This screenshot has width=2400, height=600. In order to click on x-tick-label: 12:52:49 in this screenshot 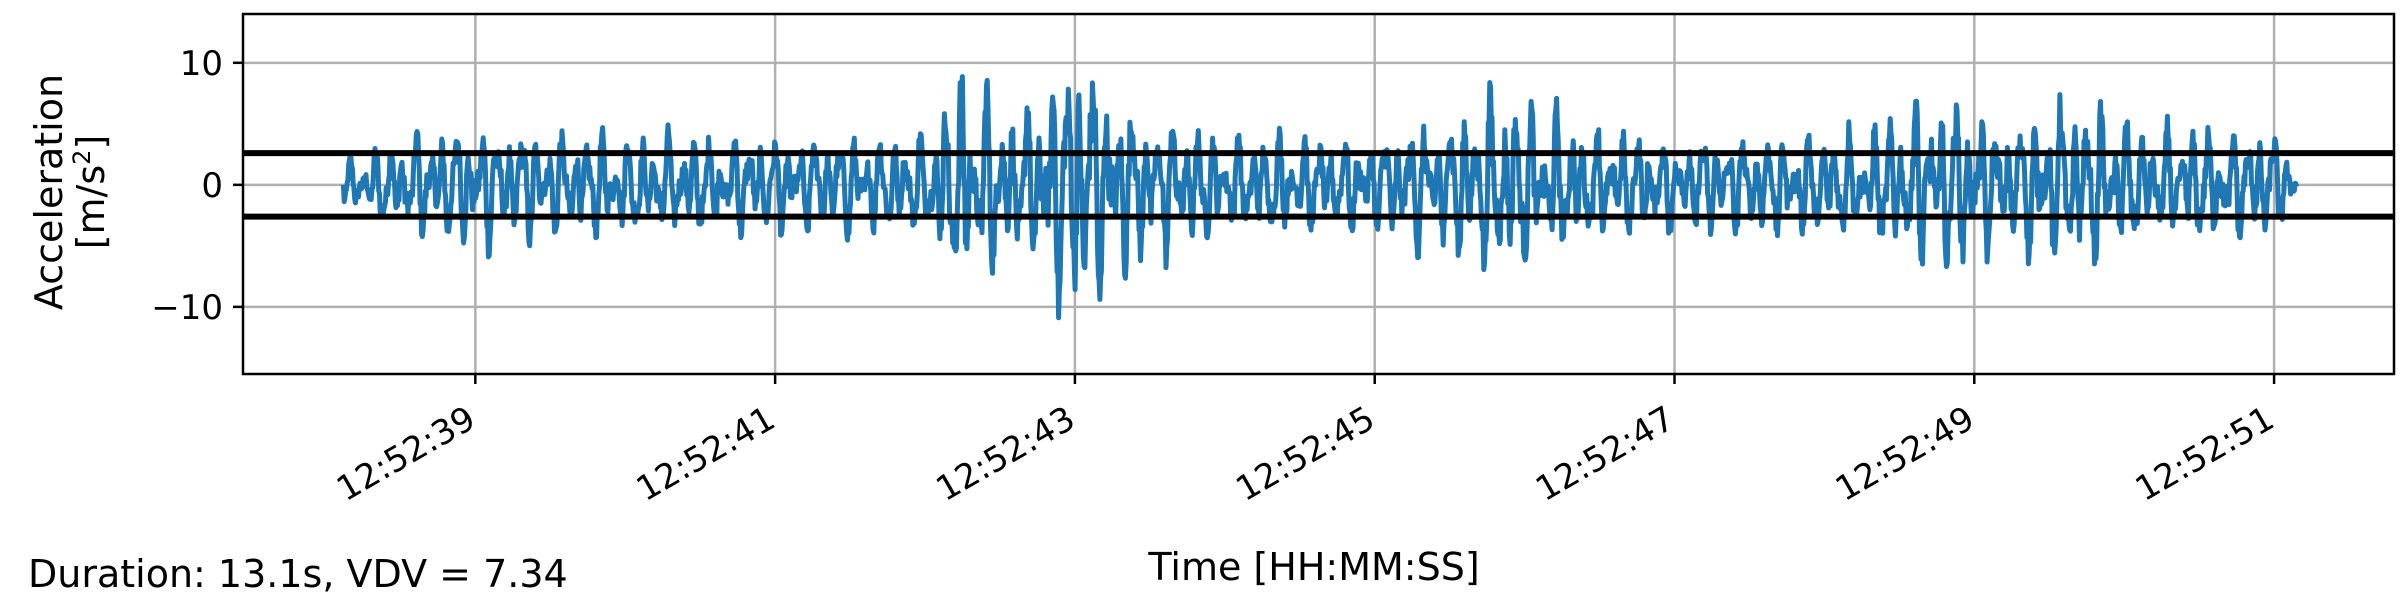, I will do `click(1905, 454)`.